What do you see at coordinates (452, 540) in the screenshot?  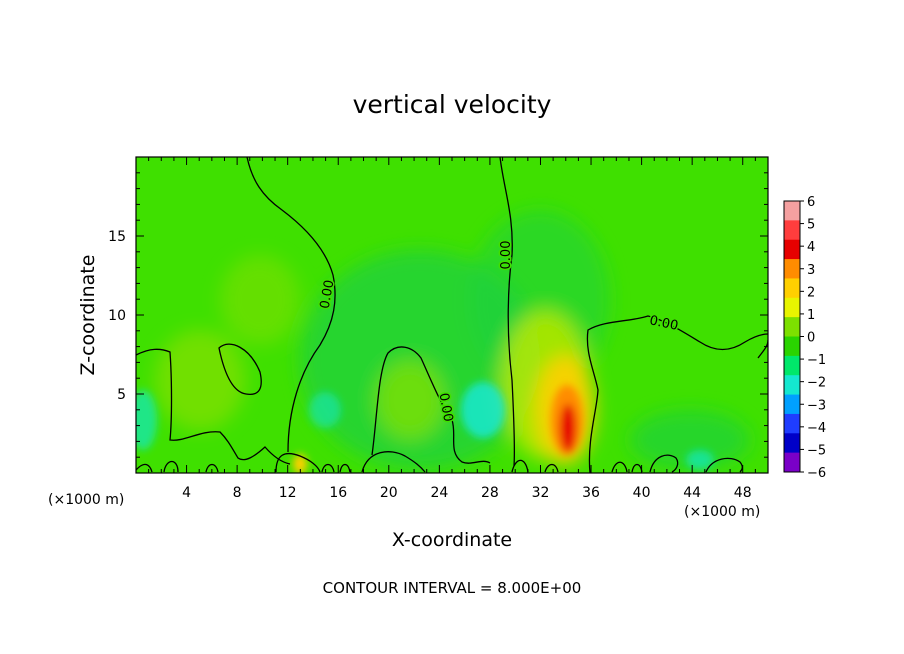 I see `x-axis-label: X-coordinate` at bounding box center [452, 540].